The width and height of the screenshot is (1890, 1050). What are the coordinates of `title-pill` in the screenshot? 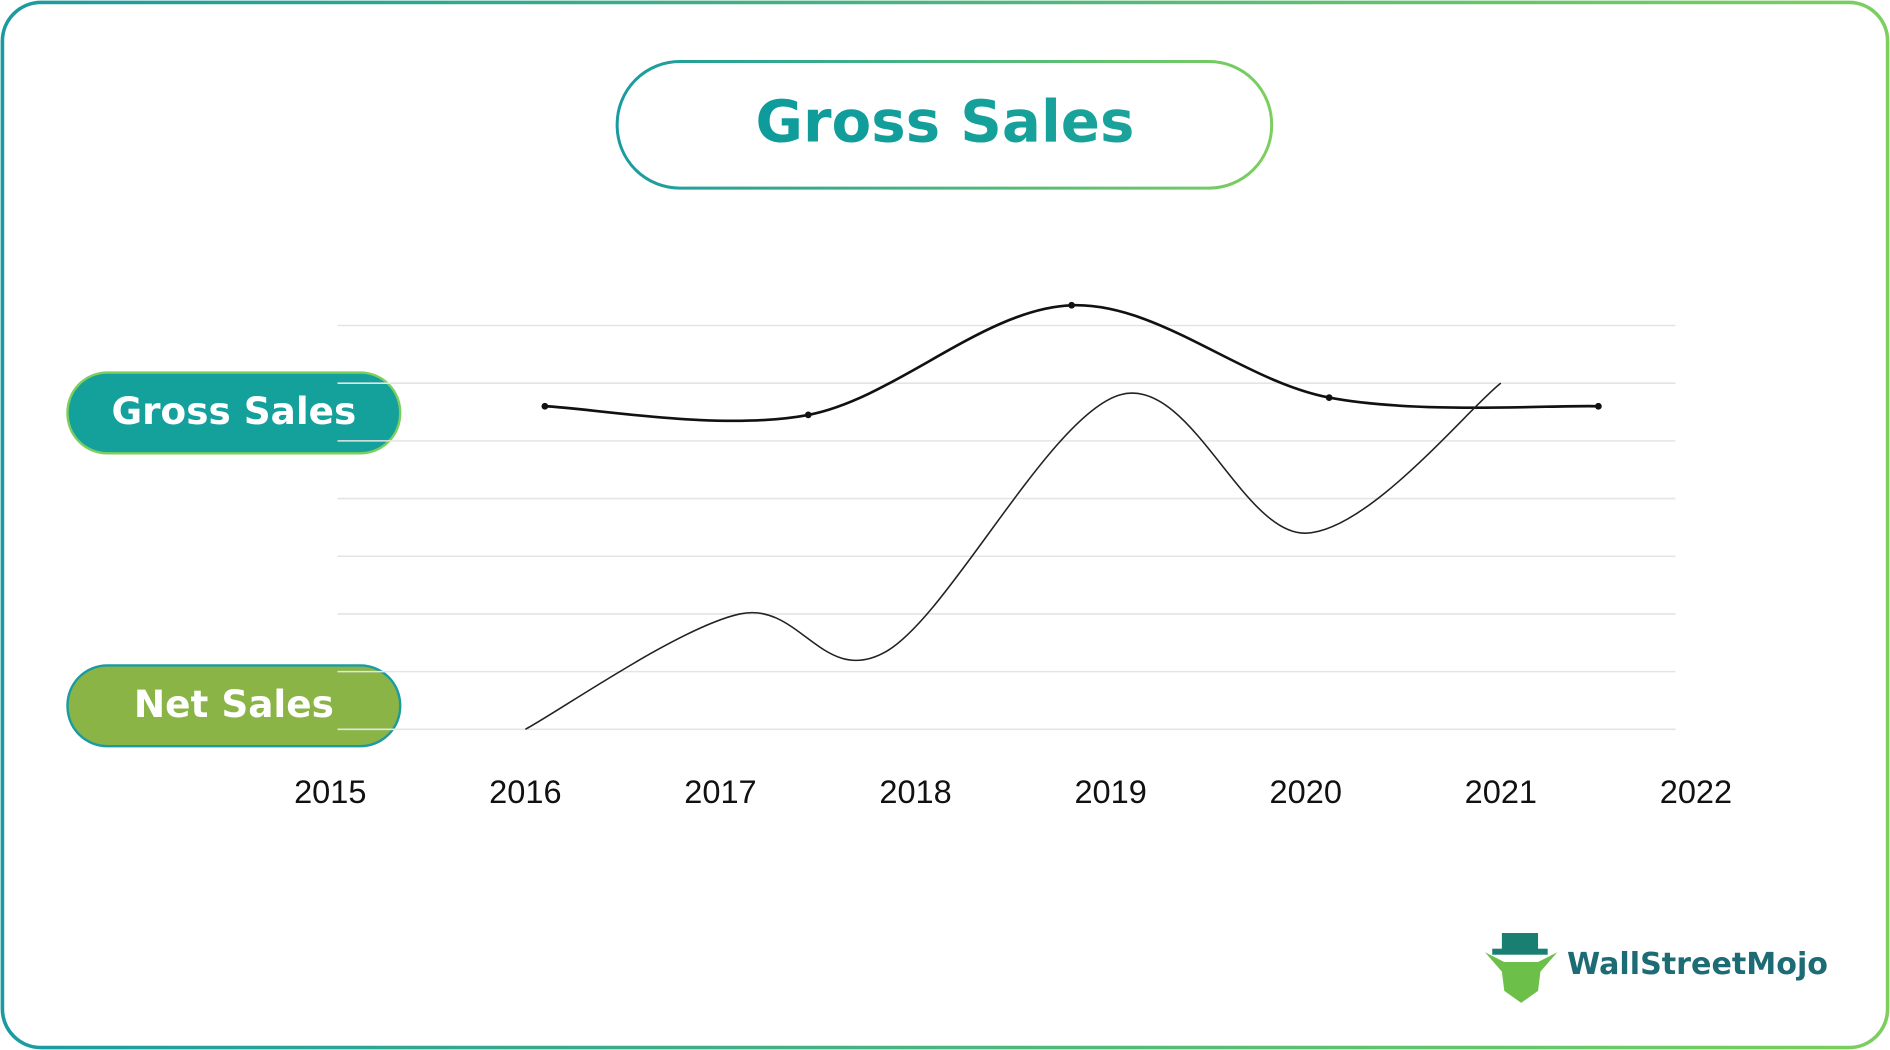 It's located at (944, 125).